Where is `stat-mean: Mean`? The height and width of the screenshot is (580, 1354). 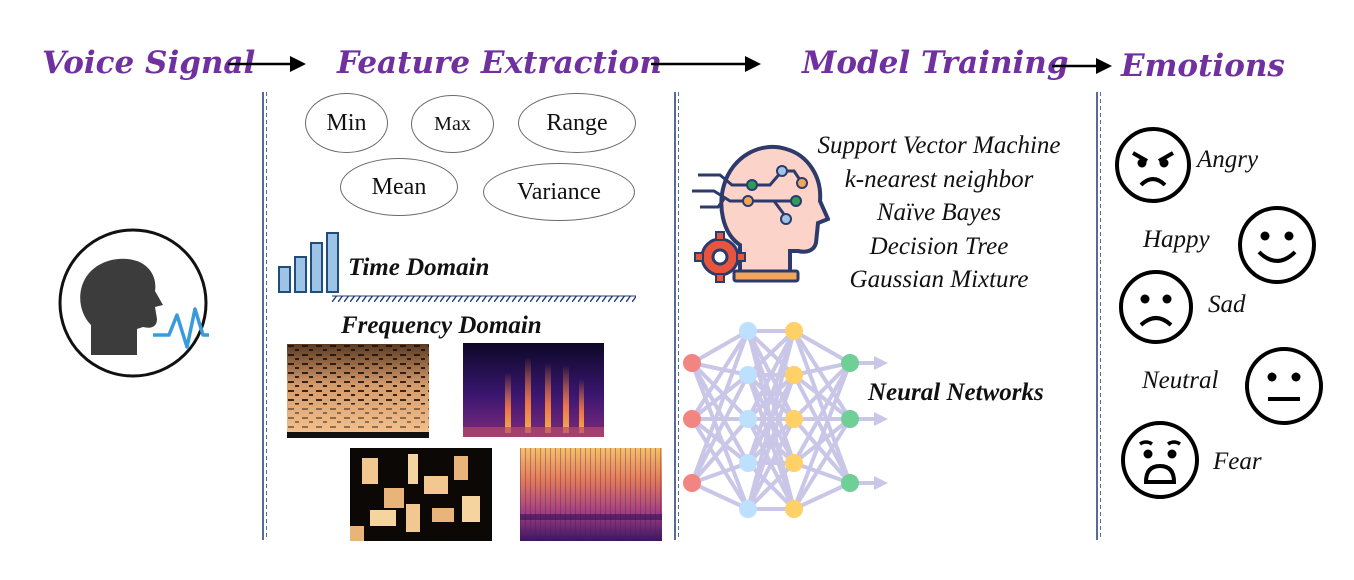
stat-mean: Mean is located at coordinates (399, 187).